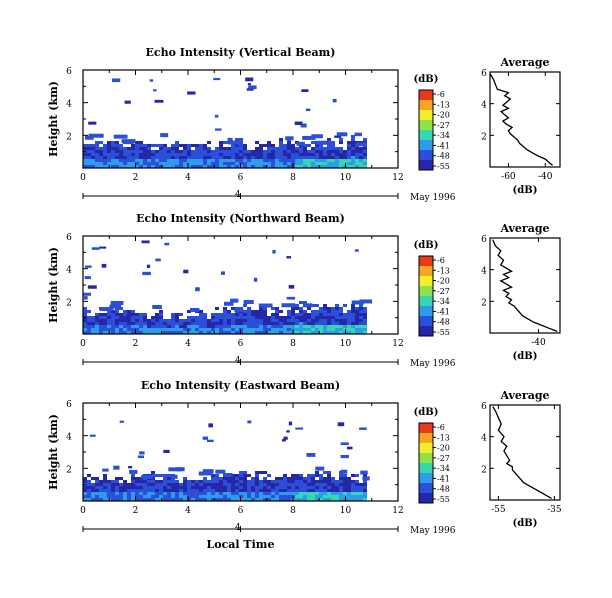  Describe the element at coordinates (525, 119) in the screenshot. I see `average-frame` at that location.